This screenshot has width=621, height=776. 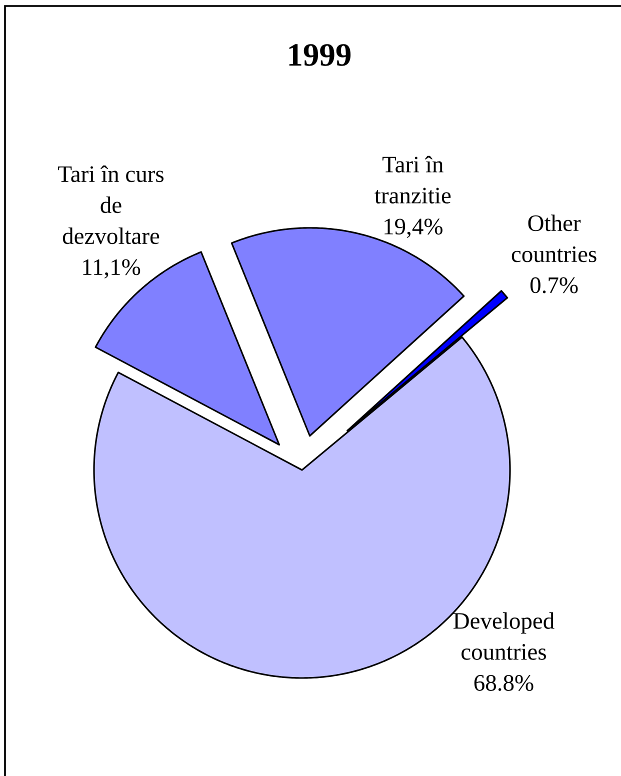 I want to click on data-label: 68.8%, so click(x=504, y=682).